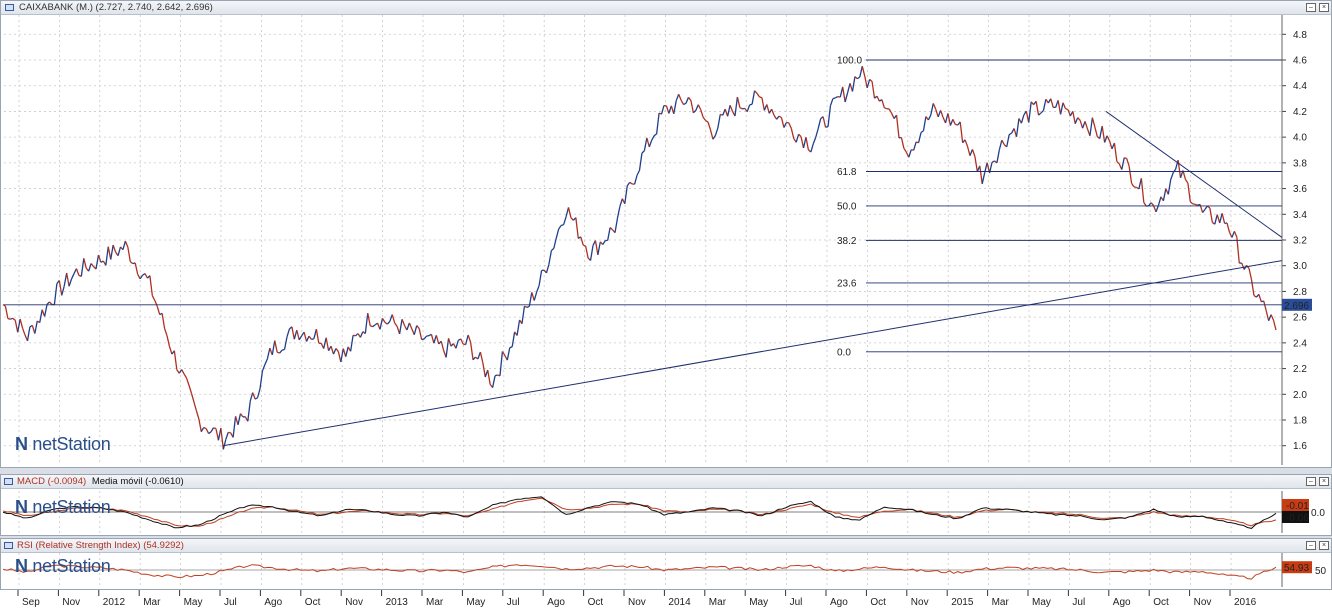 This screenshot has width=1332, height=610. Describe the element at coordinates (878, 602) in the screenshot. I see `x-tick-label: Oct` at that location.